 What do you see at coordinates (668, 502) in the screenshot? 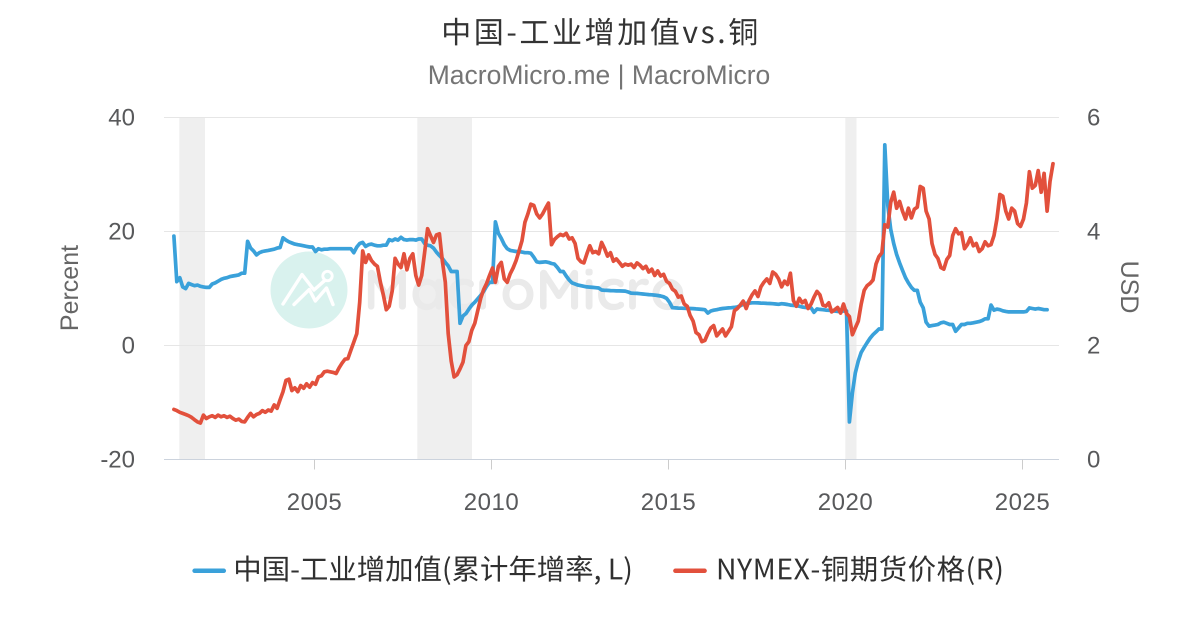
I see `svg-text: 2015` at bounding box center [668, 502].